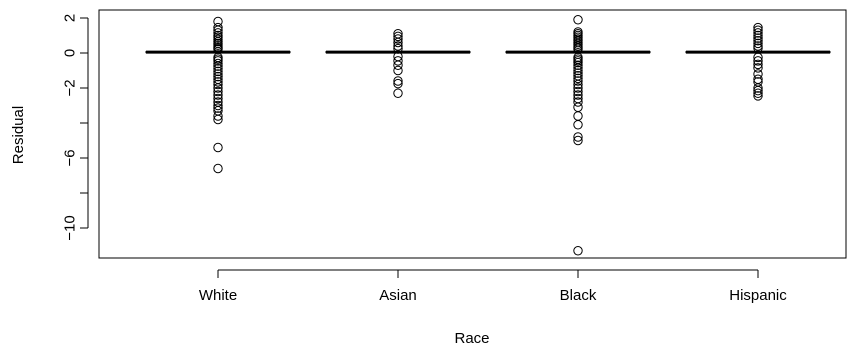  What do you see at coordinates (398, 295) in the screenshot?
I see `x-tick-label: Asian` at bounding box center [398, 295].